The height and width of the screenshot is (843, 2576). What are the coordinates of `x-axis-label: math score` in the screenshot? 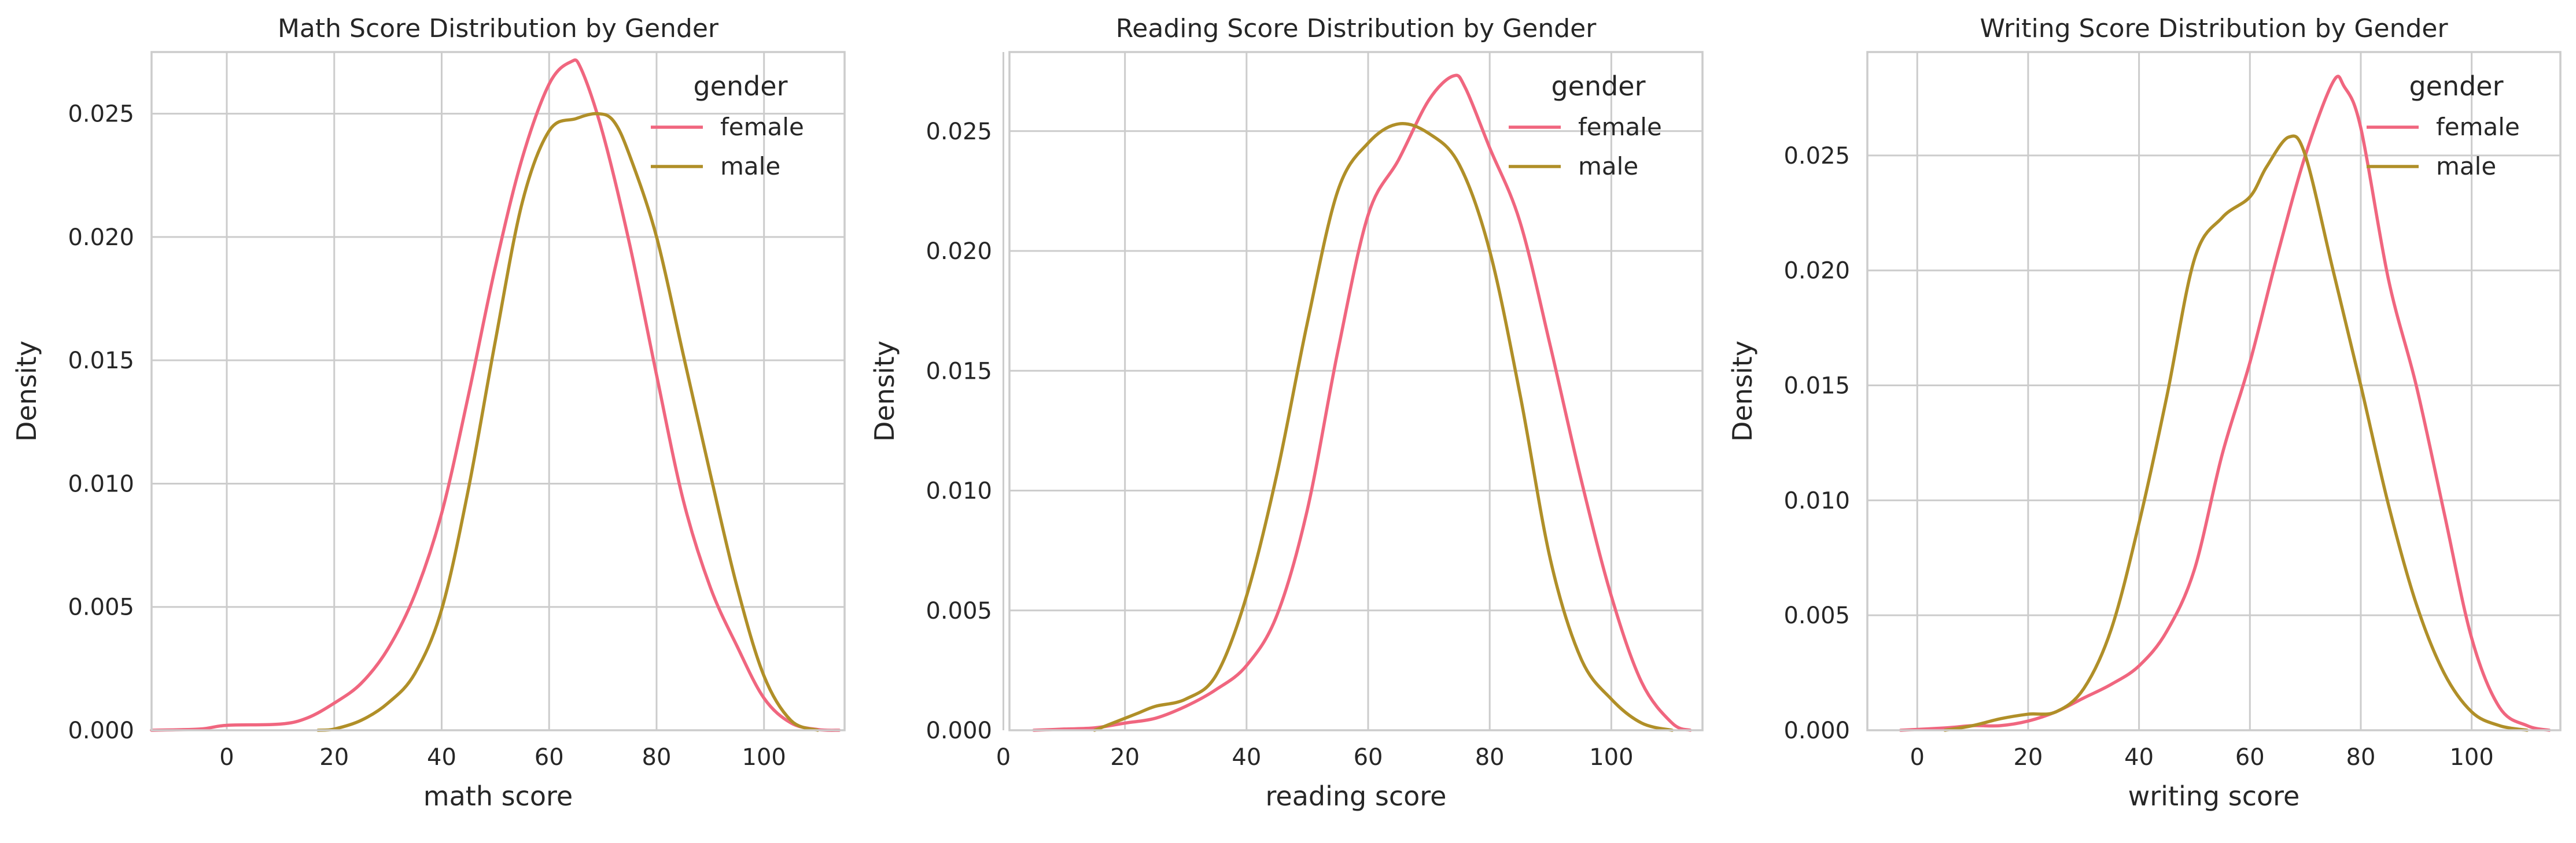 It's located at (498, 796).